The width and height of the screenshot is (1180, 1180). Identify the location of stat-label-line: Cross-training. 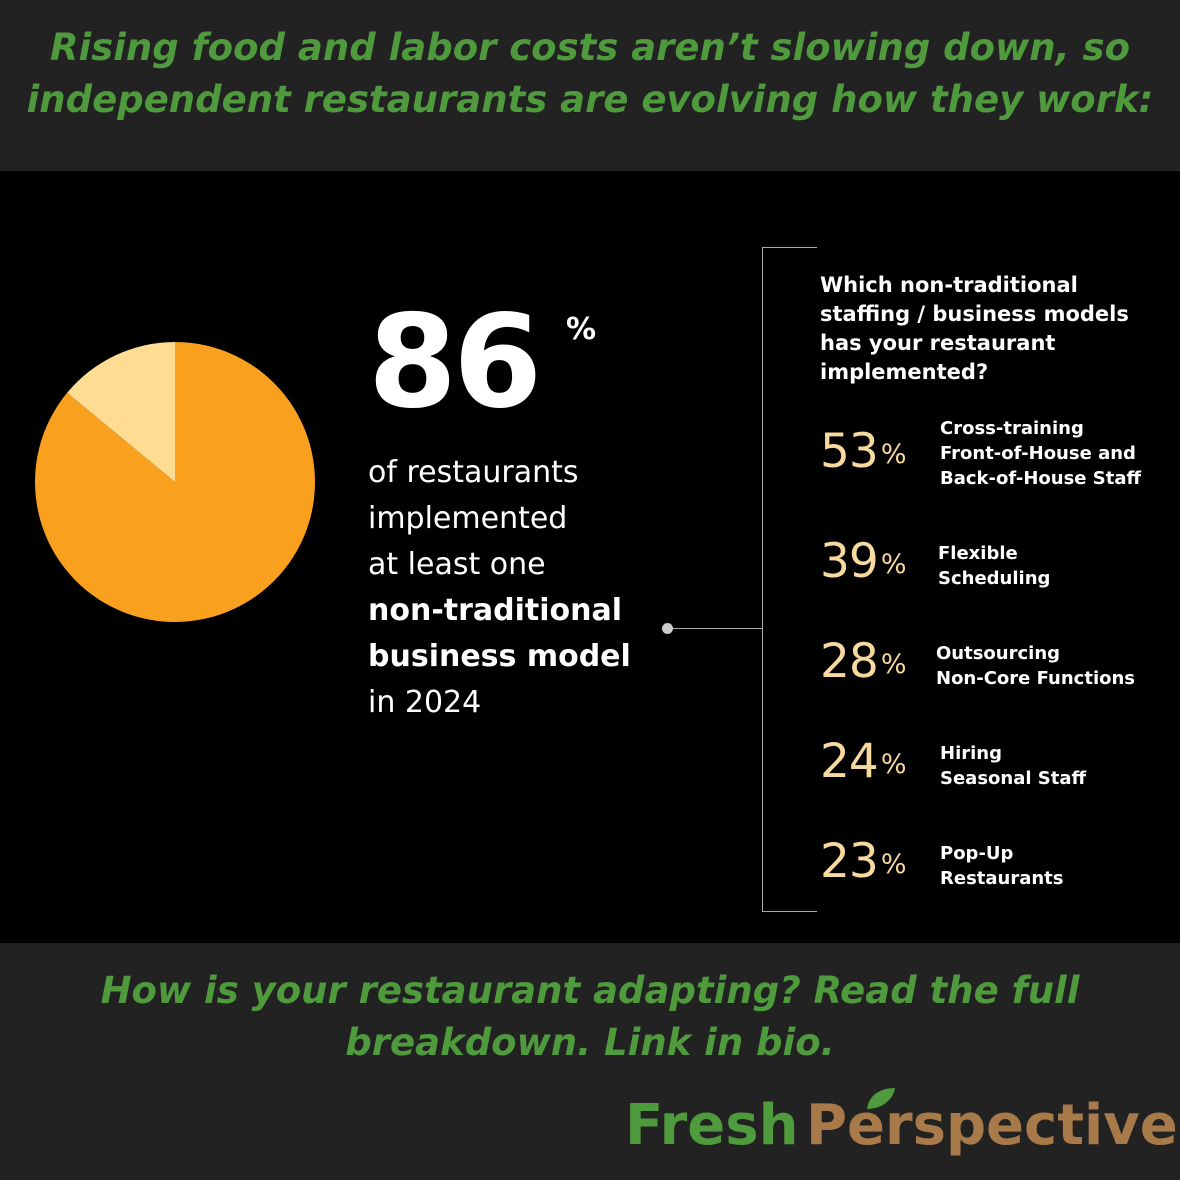
(1012, 428).